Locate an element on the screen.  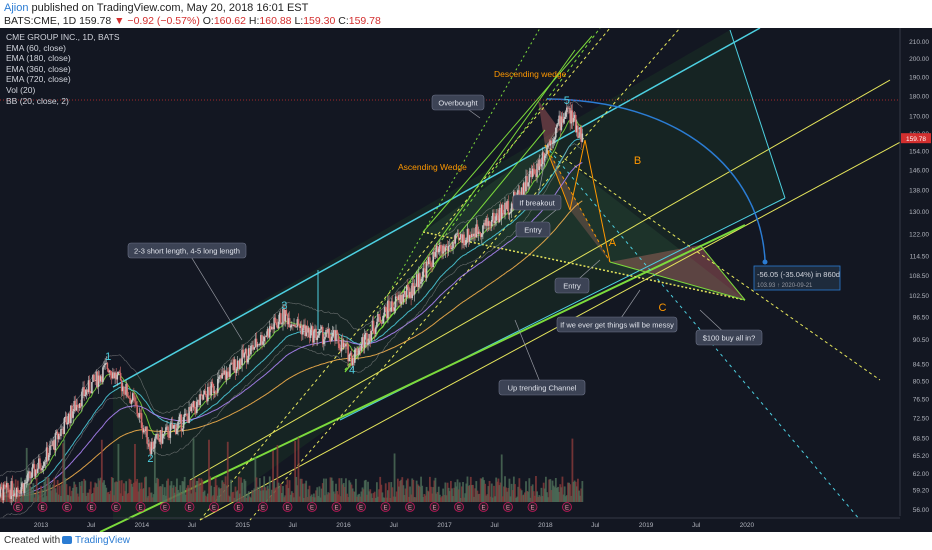
projection-box is located at coordinates (797, 278).